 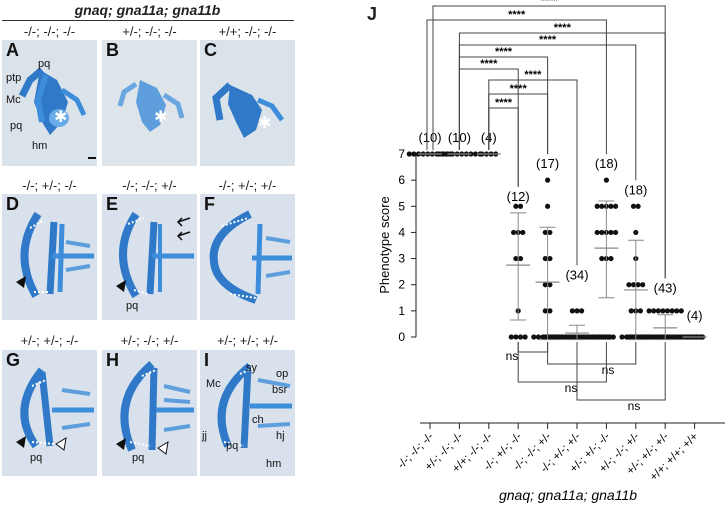 I want to click on genotype-label-h: +/-; -/-; +/-, so click(x=149, y=340).